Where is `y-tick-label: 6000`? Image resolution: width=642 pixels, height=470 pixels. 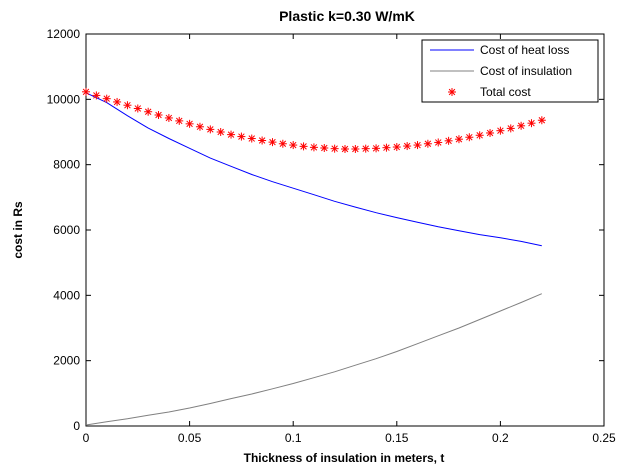 y-tick-label: 6000 is located at coordinates (66, 230).